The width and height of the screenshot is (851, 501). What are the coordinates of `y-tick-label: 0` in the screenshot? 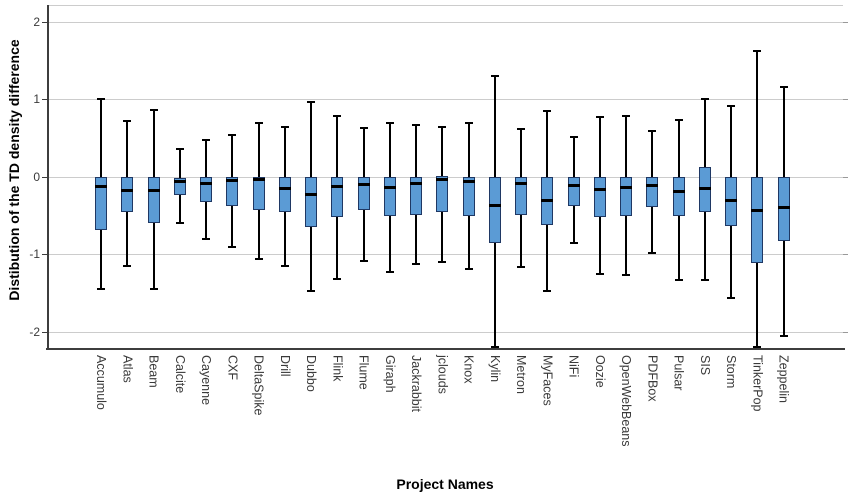 It's located at (36, 176).